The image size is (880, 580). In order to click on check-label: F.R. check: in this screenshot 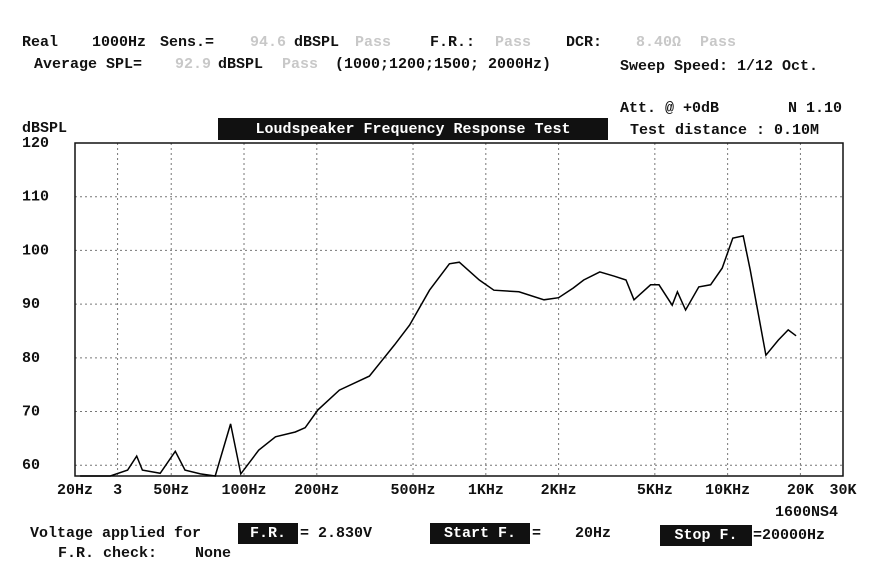, I will do `click(107, 553)`.